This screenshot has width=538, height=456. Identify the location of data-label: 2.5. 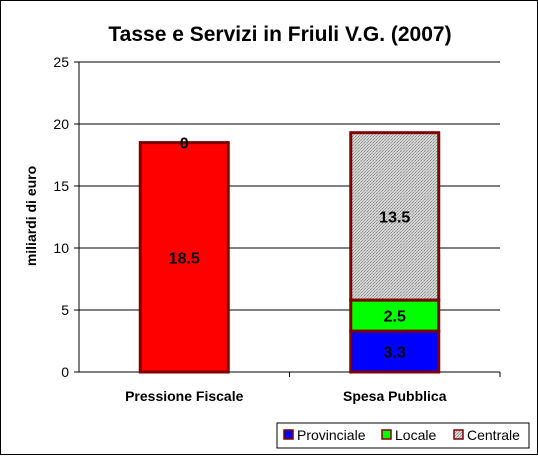
(395, 317).